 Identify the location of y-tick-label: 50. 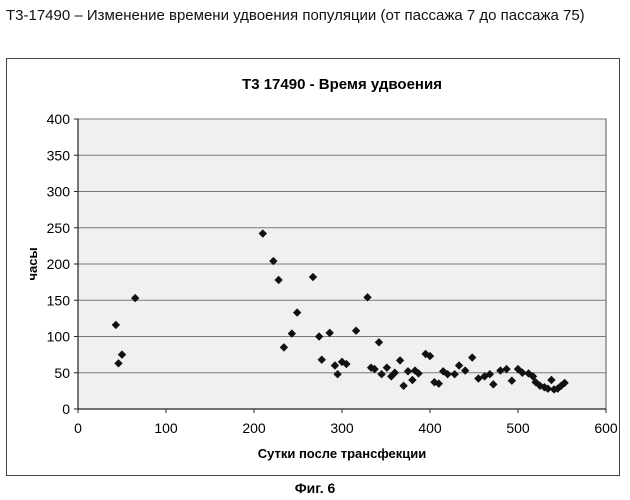
(62, 373).